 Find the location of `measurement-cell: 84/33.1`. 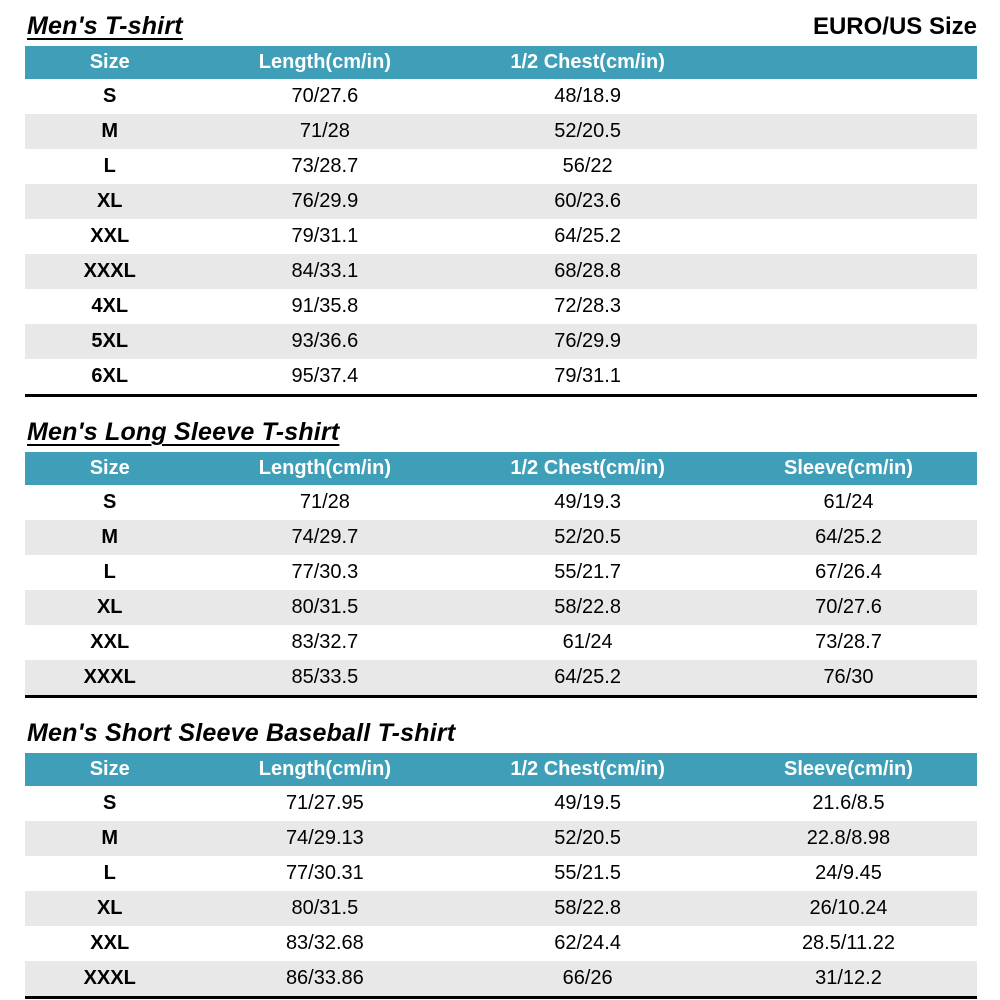

measurement-cell: 84/33.1 is located at coordinates (325, 271).